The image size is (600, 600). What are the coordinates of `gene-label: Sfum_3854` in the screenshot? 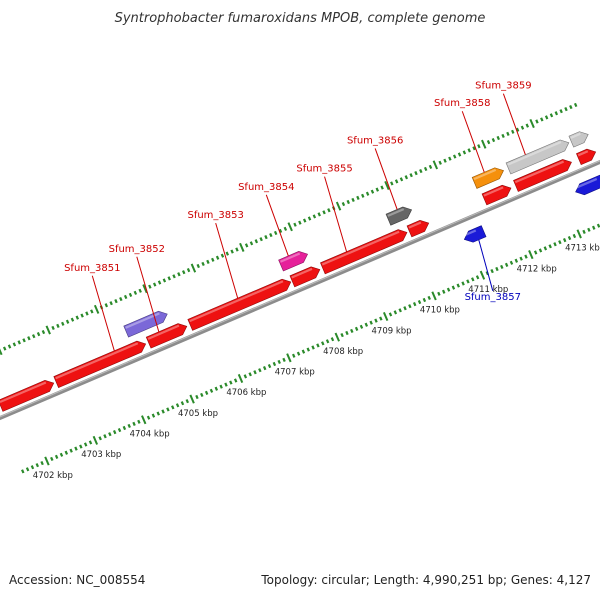 It's located at (266, 187).